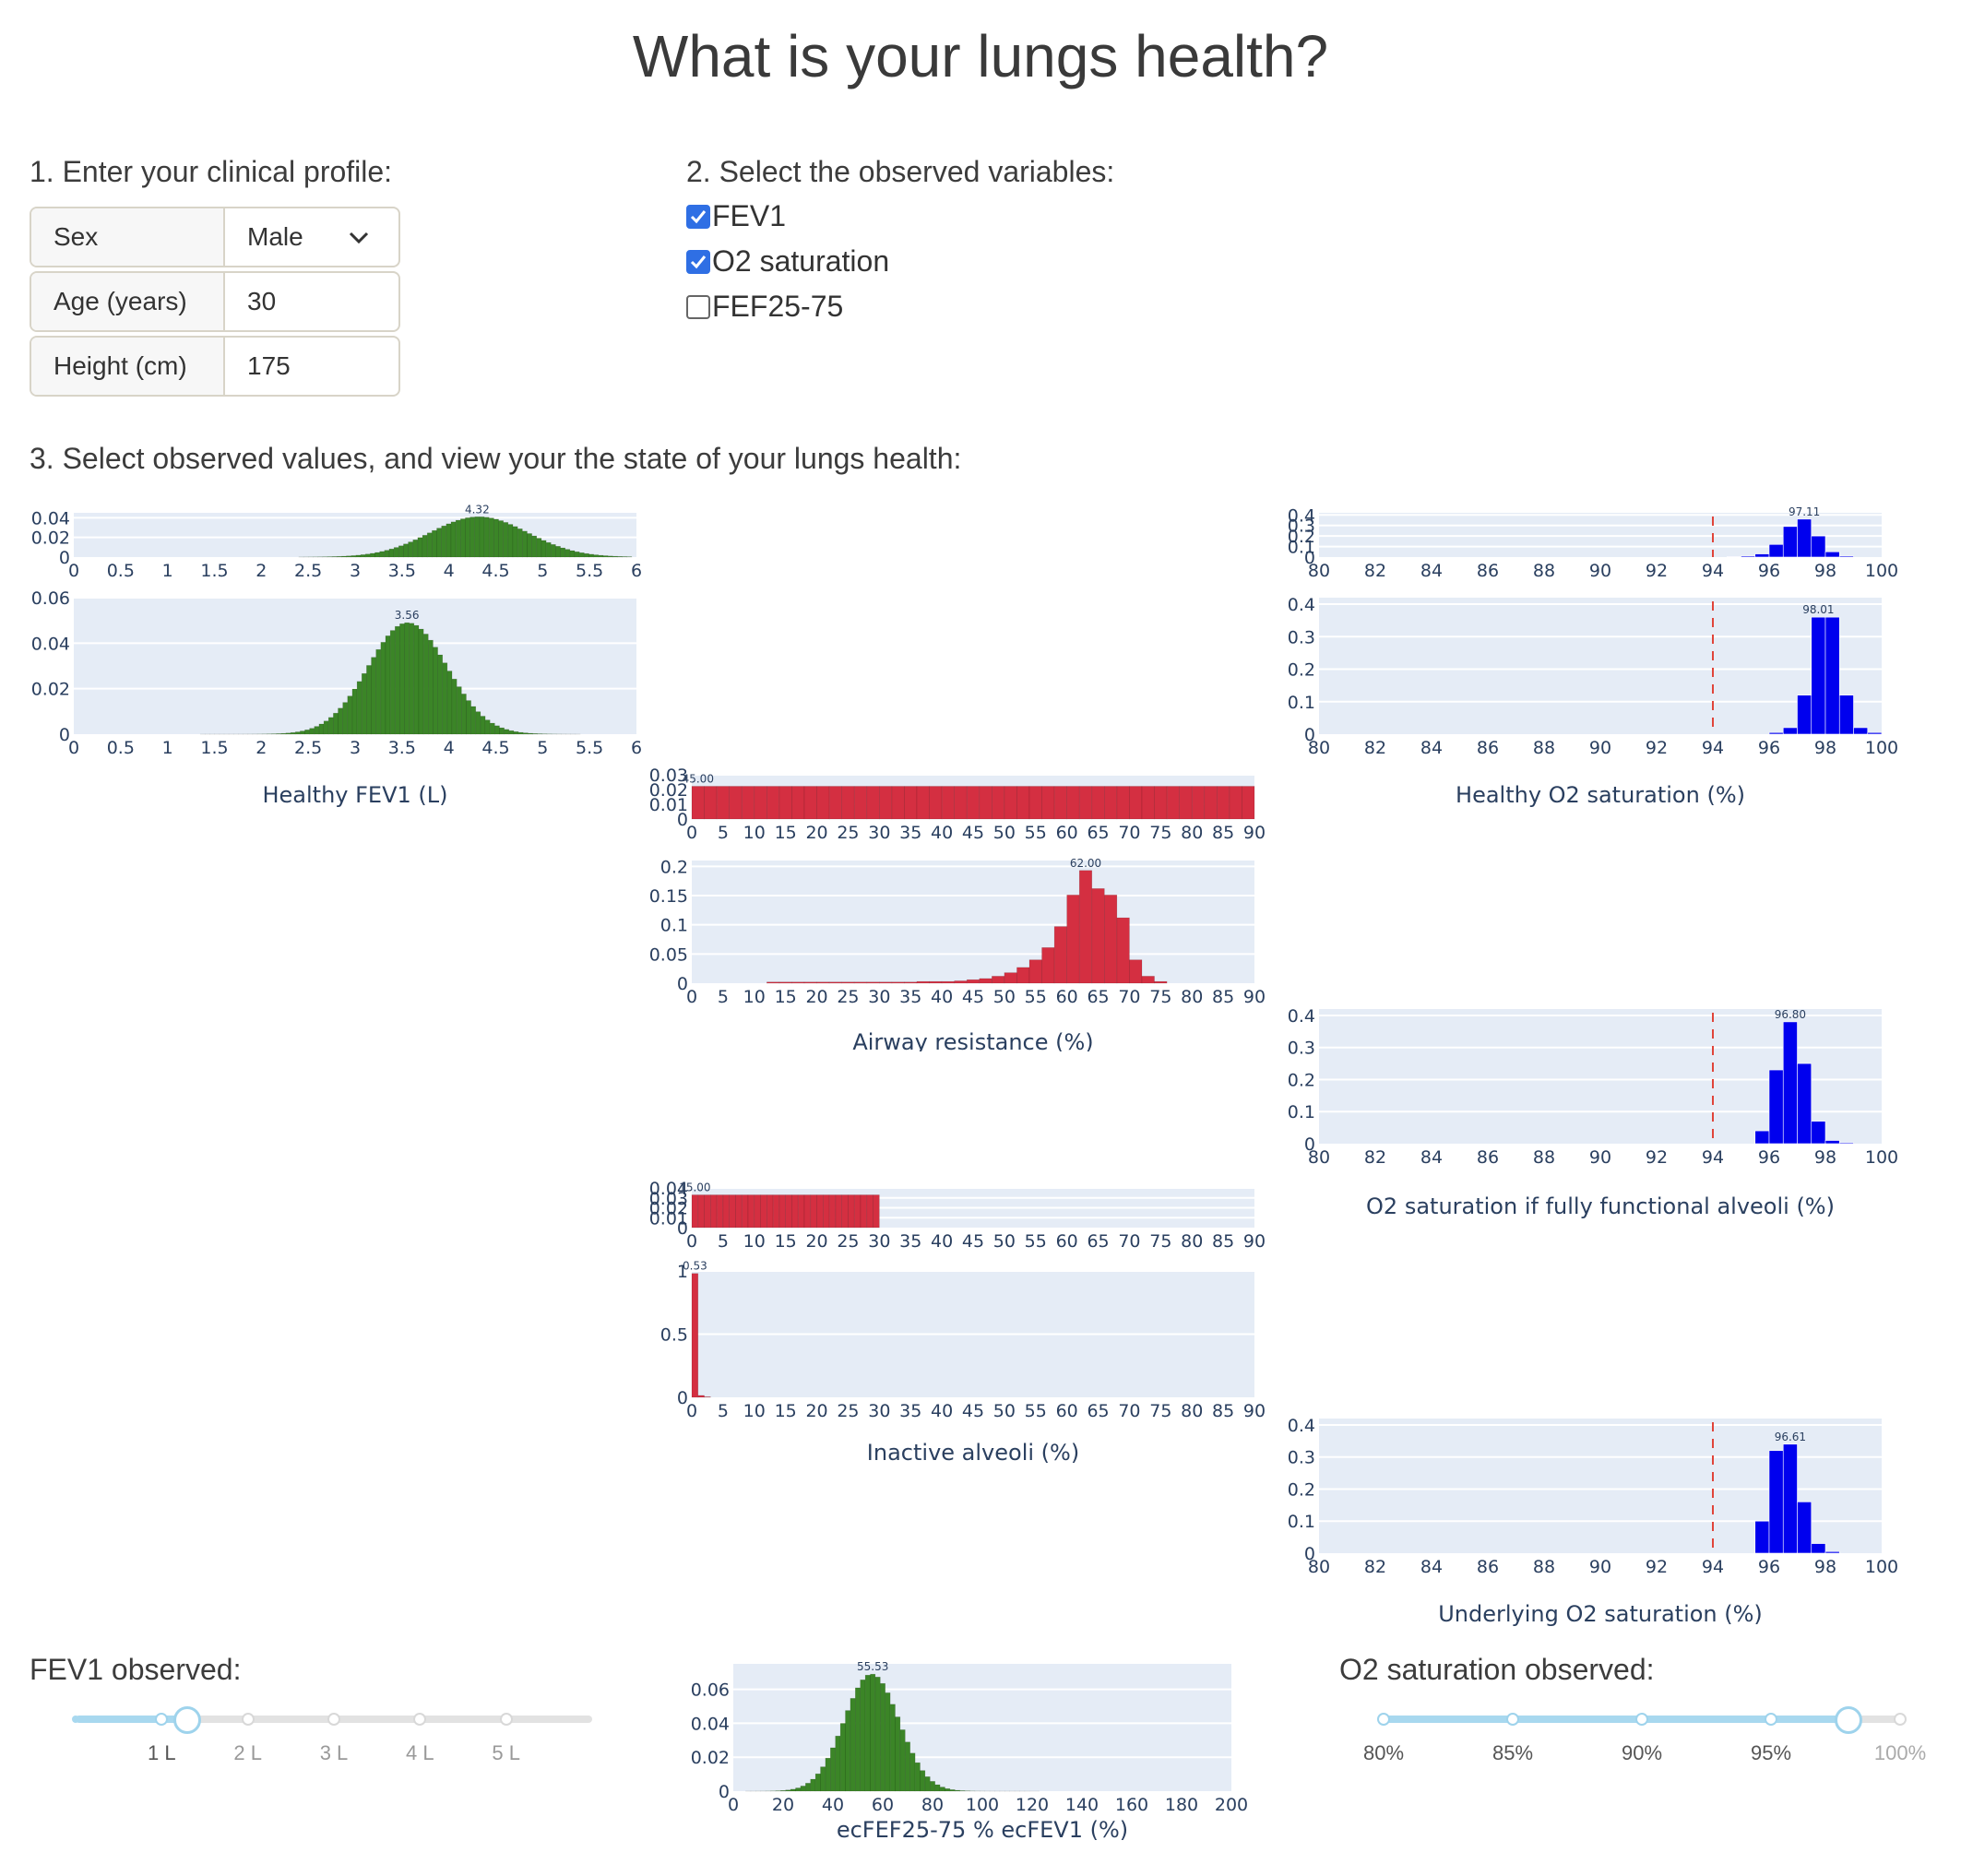  What do you see at coordinates (1849, 1720) in the screenshot?
I see `o2-slider-handle` at bounding box center [1849, 1720].